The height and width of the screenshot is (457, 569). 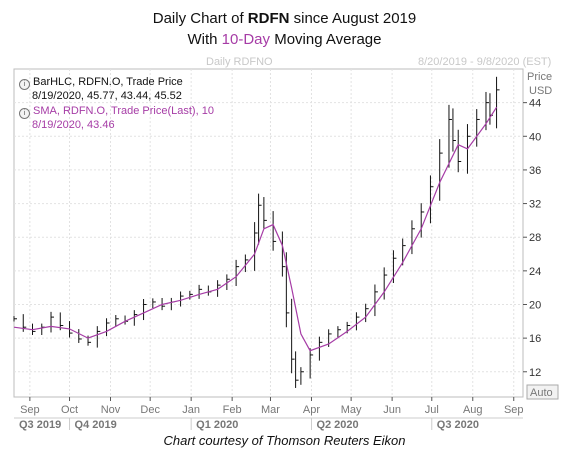 What do you see at coordinates (535, 373) in the screenshot?
I see `y-tick-label: 12` at bounding box center [535, 373].